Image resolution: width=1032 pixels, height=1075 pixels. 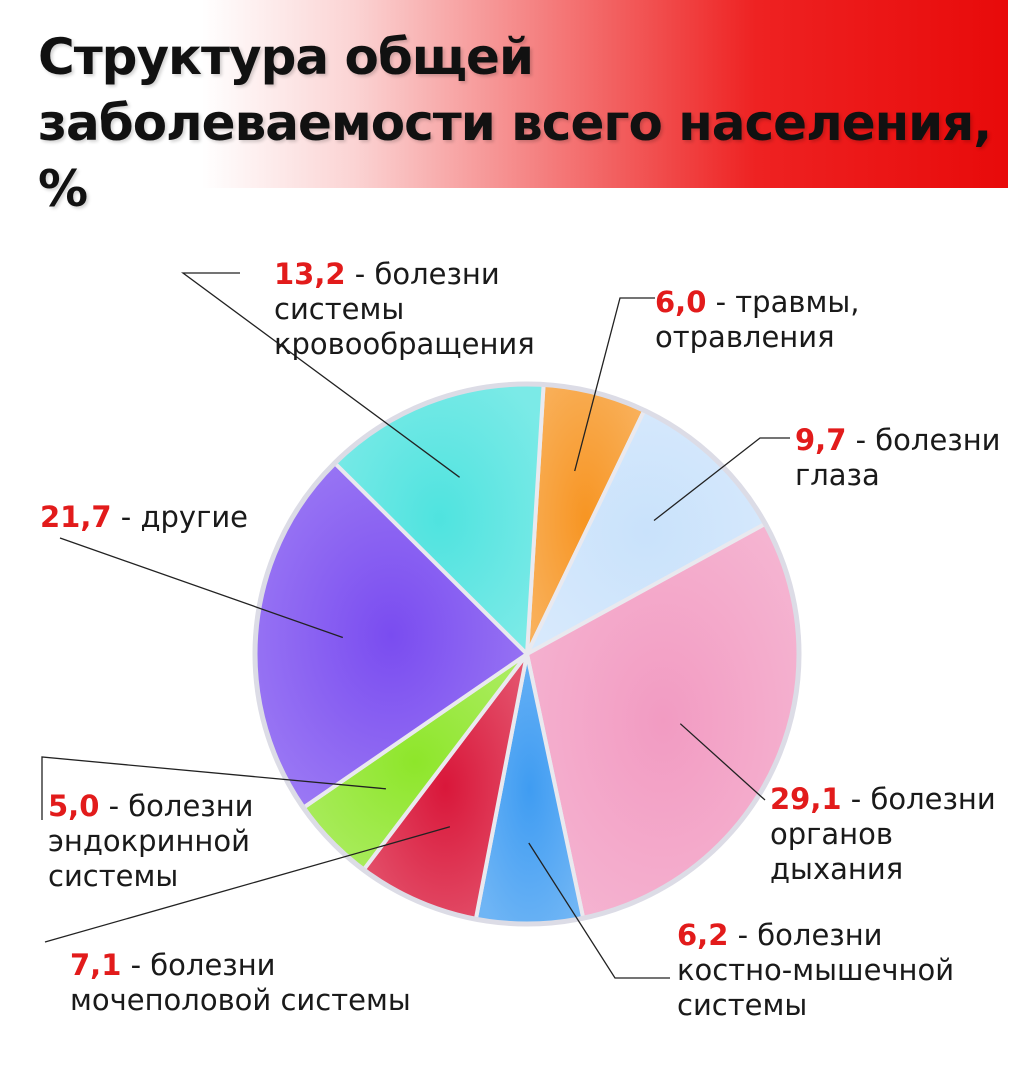 I want to click on leader-line-other, so click(x=201, y=588).